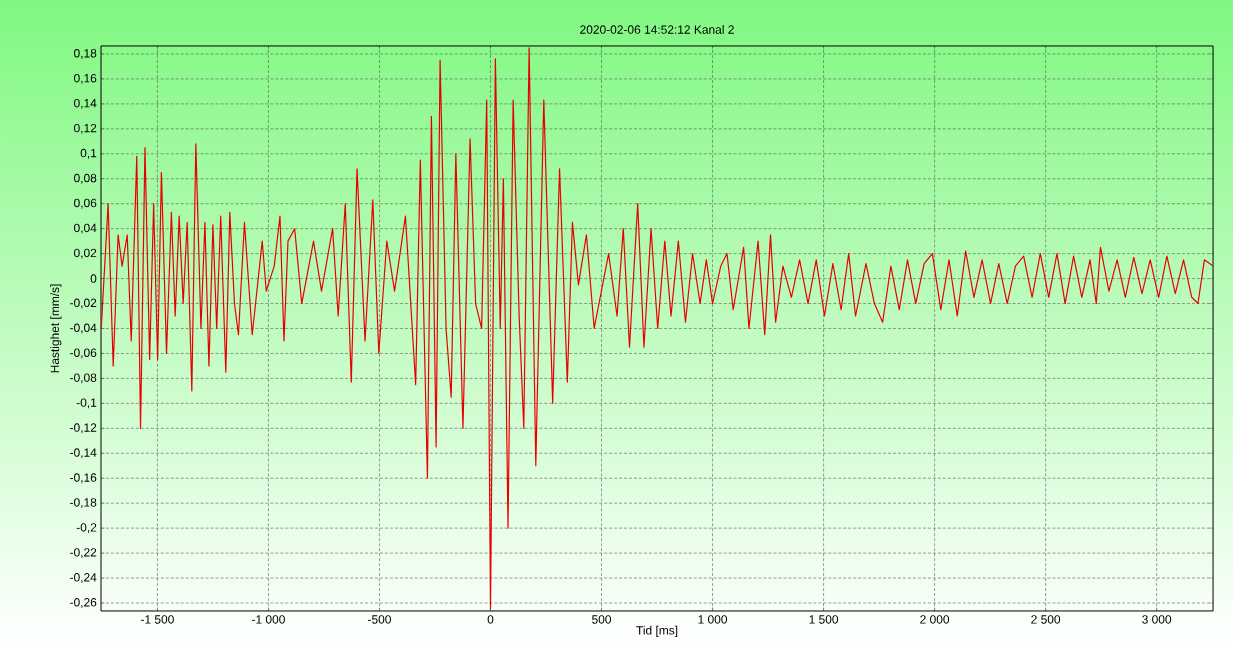 This screenshot has width=1233, height=651. I want to click on y-tick-label: 0,08, so click(85, 178).